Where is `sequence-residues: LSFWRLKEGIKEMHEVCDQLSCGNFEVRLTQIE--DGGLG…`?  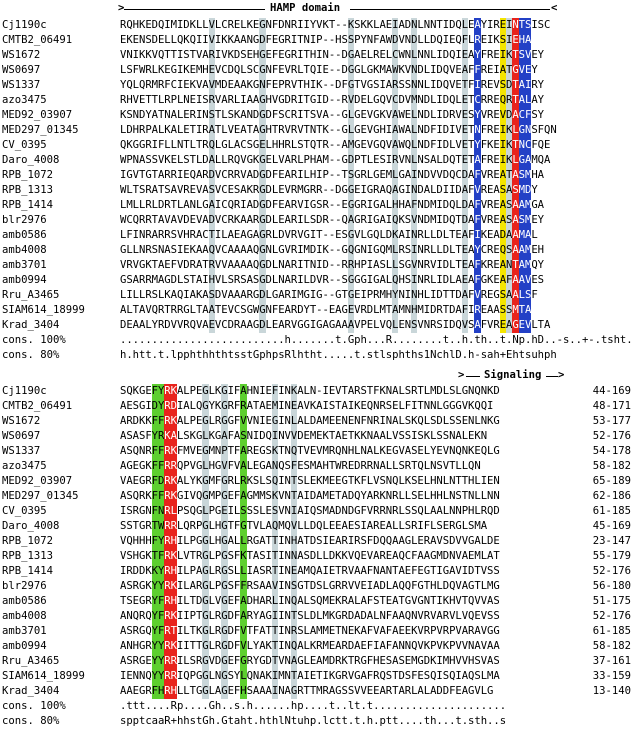 sequence-residues: LSFWRLKEGIKEMHEVCDQLSCGNFEVRLTQIE--DGGLG… is located at coordinates (329, 70).